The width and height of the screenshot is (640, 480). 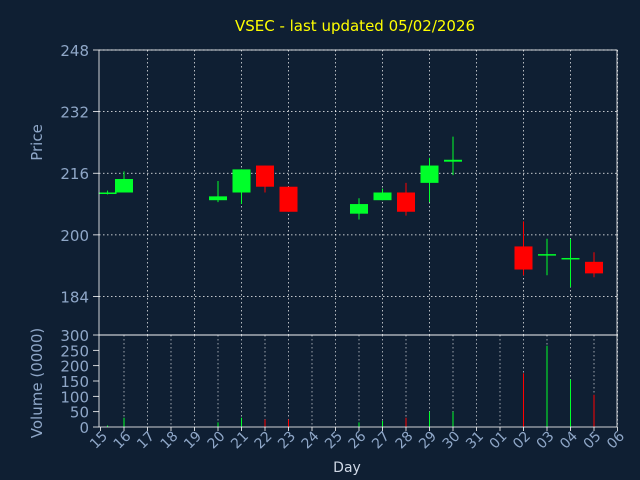 What do you see at coordinates (146, 440) in the screenshot?
I see `x-tick-label: 17` at bounding box center [146, 440].